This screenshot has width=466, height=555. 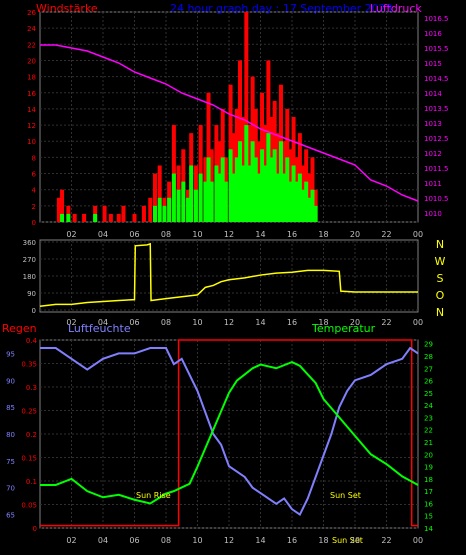 What do you see at coordinates (281, 8) in the screenshot?
I see `wind-chart-title: 24 hour graph day : 17 September 2023` at bounding box center [281, 8].